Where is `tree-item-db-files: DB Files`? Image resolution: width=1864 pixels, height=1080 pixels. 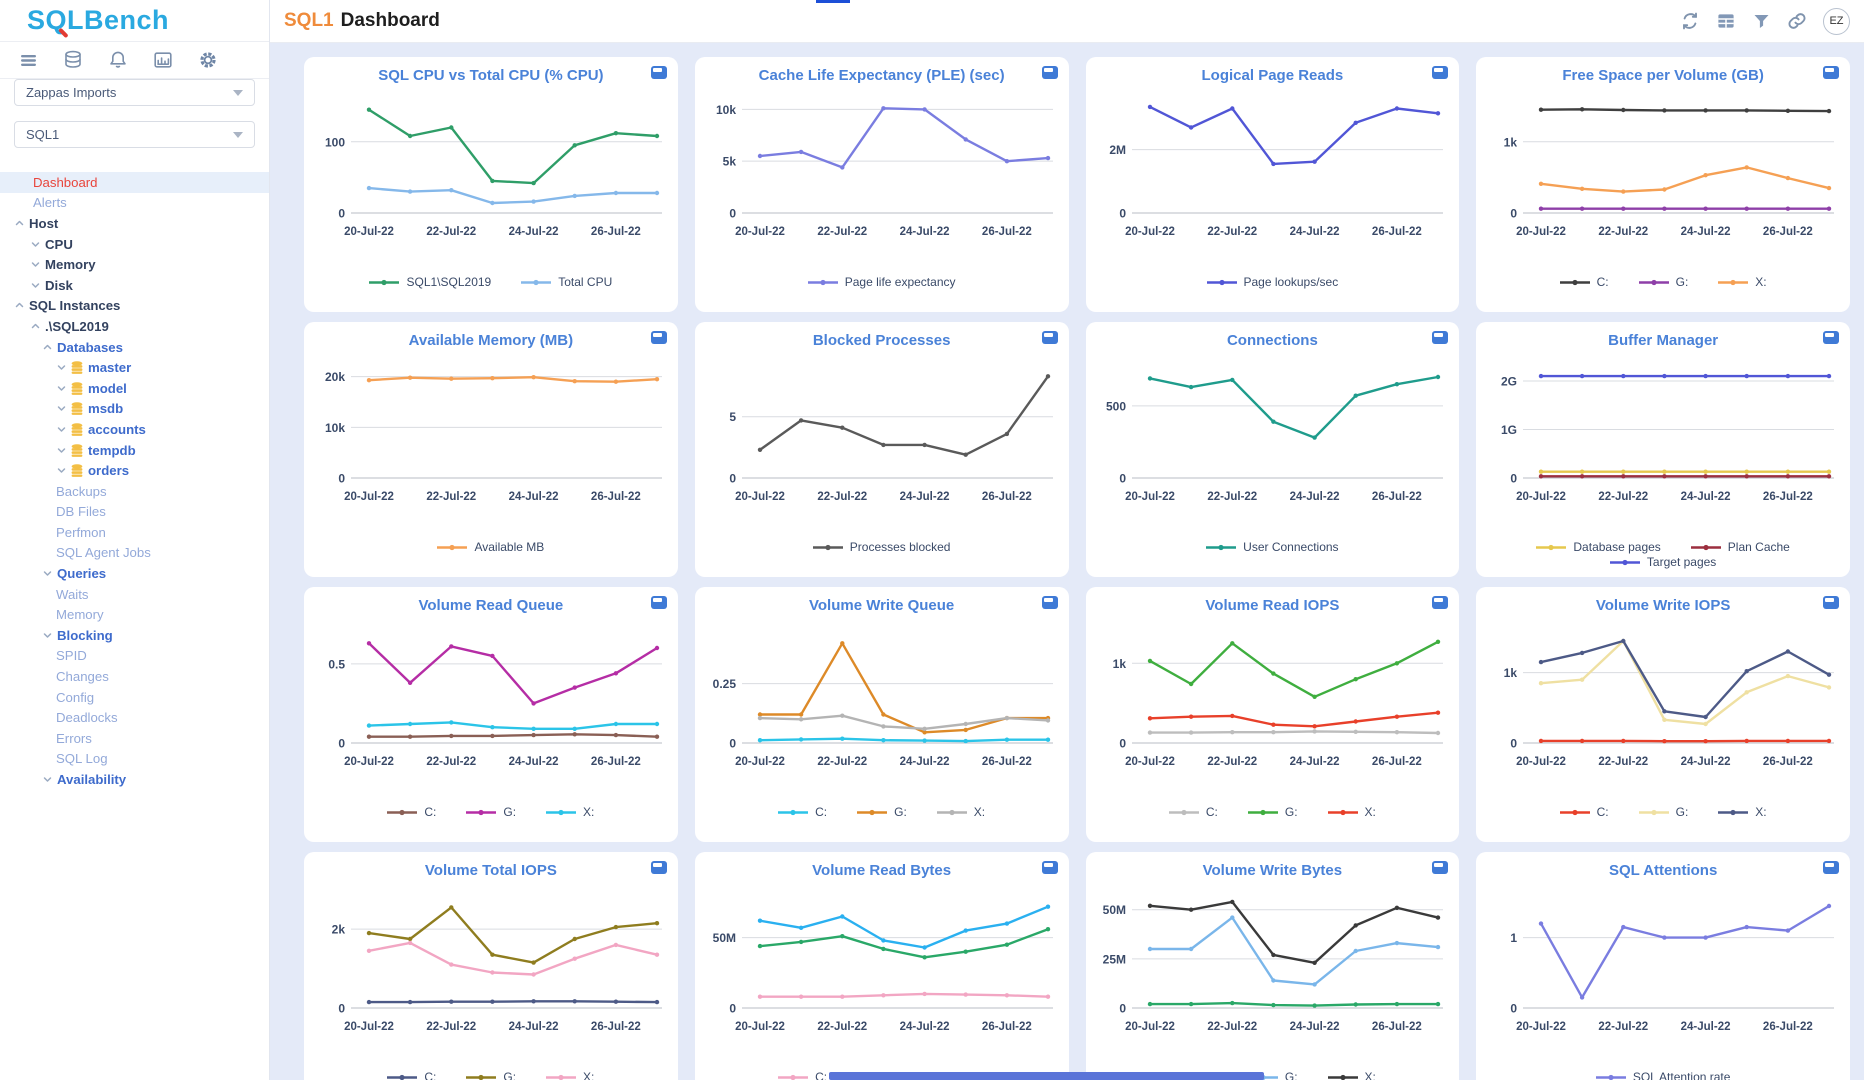 tree-item-db-files: DB Files is located at coordinates (134, 512).